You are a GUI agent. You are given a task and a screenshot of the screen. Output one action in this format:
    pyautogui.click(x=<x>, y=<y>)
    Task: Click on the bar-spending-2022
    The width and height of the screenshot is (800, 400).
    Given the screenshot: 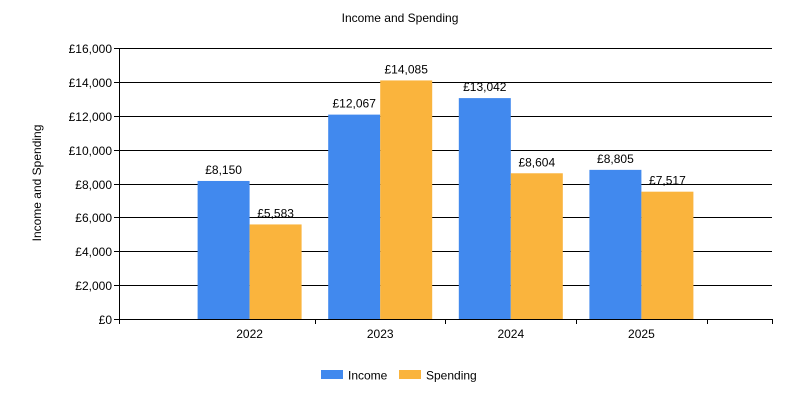 What is the action you would take?
    pyautogui.click(x=275, y=271)
    